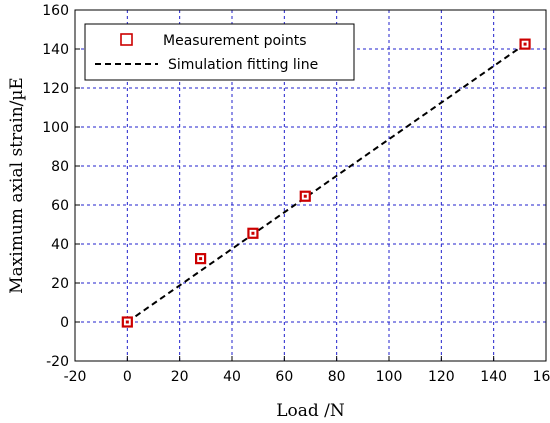 The width and height of the screenshot is (550, 423). Describe the element at coordinates (126, 39) in the screenshot. I see `legend-marker-measurement` at that location.